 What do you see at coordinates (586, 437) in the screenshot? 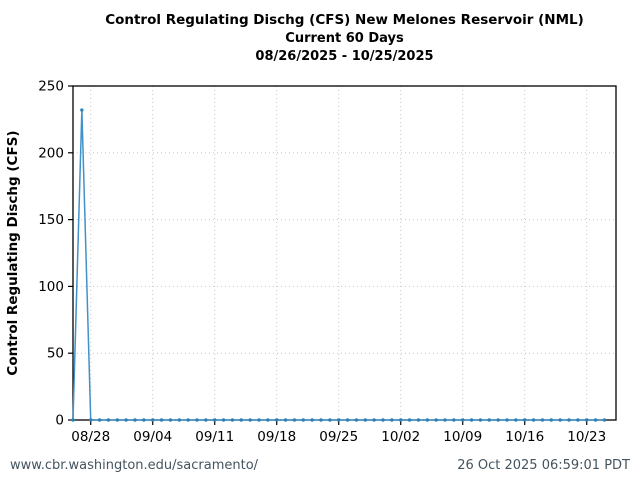
I see `x-tick-label: 10/23` at bounding box center [586, 437].